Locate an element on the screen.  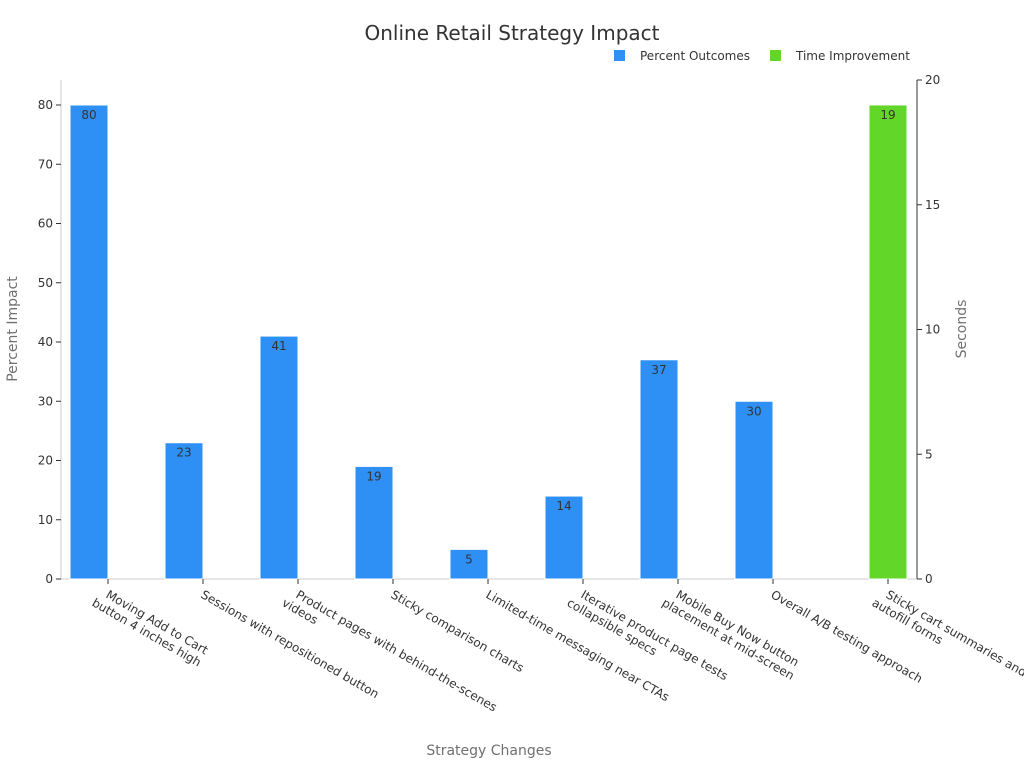
y-tick-label-right: 15 is located at coordinates (932, 205).